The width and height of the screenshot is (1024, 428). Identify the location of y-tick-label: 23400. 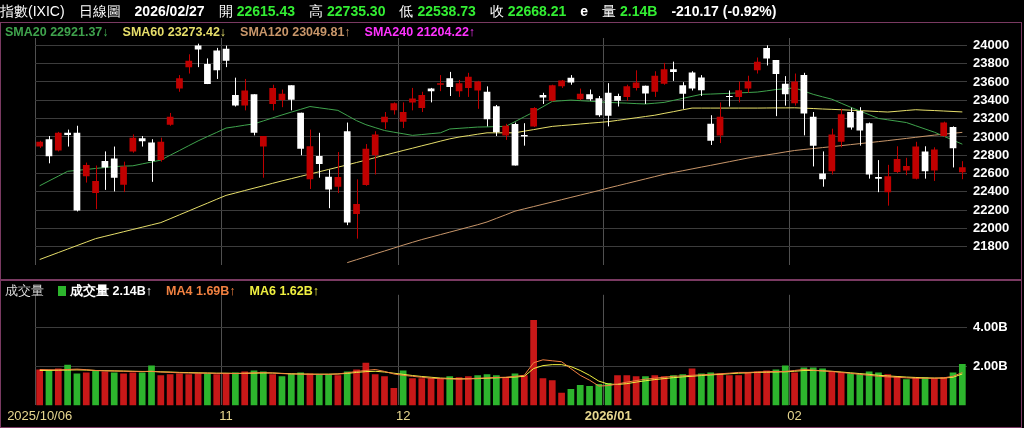
(991, 99).